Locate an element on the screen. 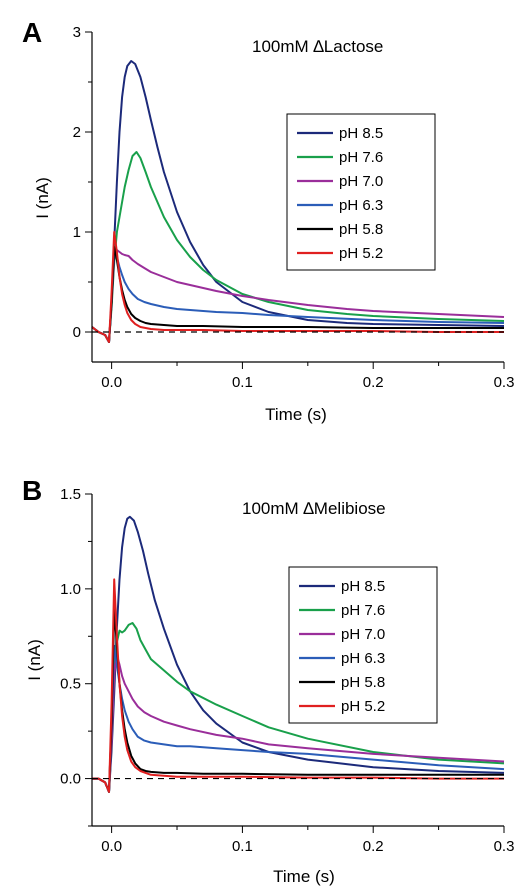  y-tick-label: 1.0 is located at coordinates (70, 589).